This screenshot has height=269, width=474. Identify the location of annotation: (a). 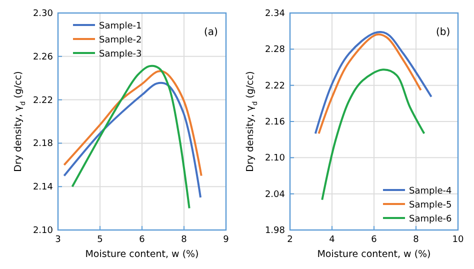
(211, 32).